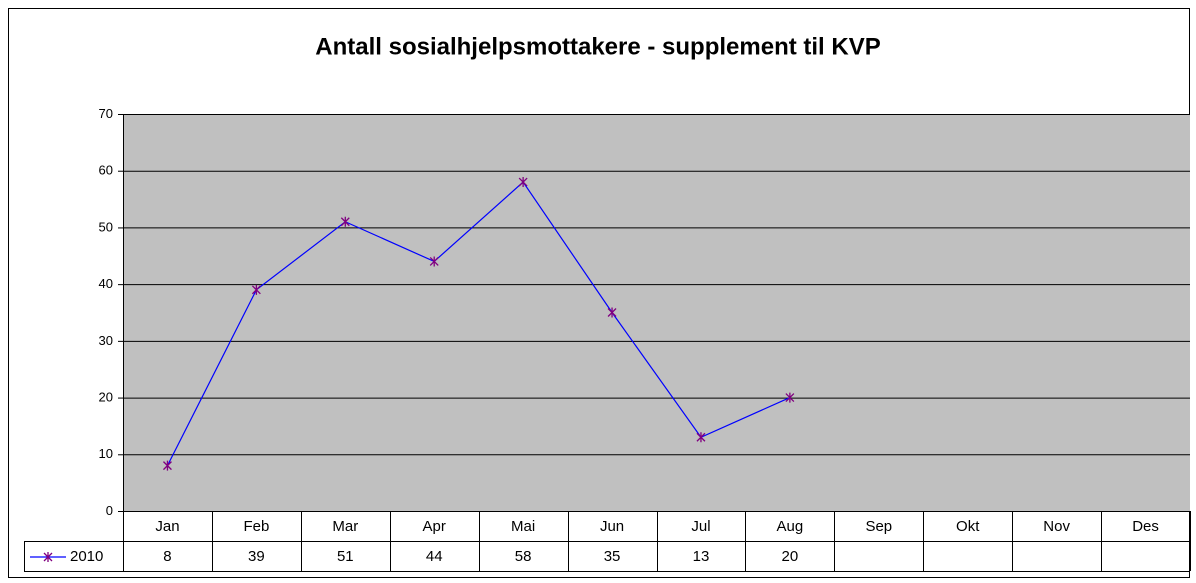 The image size is (1196, 583). I want to click on x-tick-label: Mai, so click(523, 526).